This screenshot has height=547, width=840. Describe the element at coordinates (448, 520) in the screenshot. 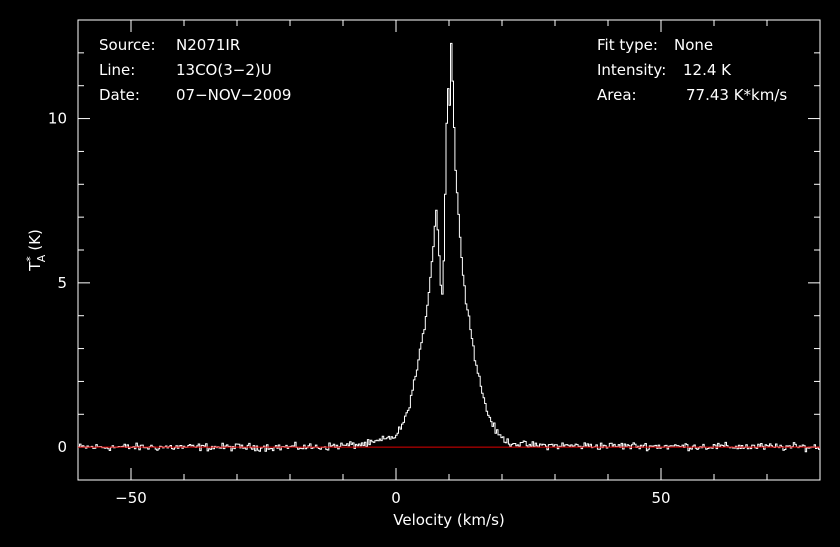

I see `x-axis-label: Velocity (km/s)` at that location.